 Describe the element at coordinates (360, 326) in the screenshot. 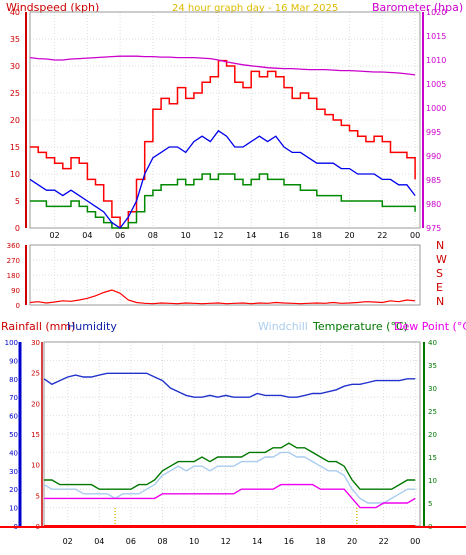

I see `temperature-axis-label: Temperature (°C)` at that location.